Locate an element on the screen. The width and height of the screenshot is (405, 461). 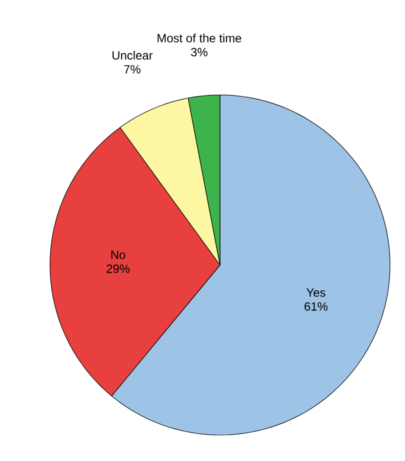
slice-label: No is located at coordinates (118, 254).